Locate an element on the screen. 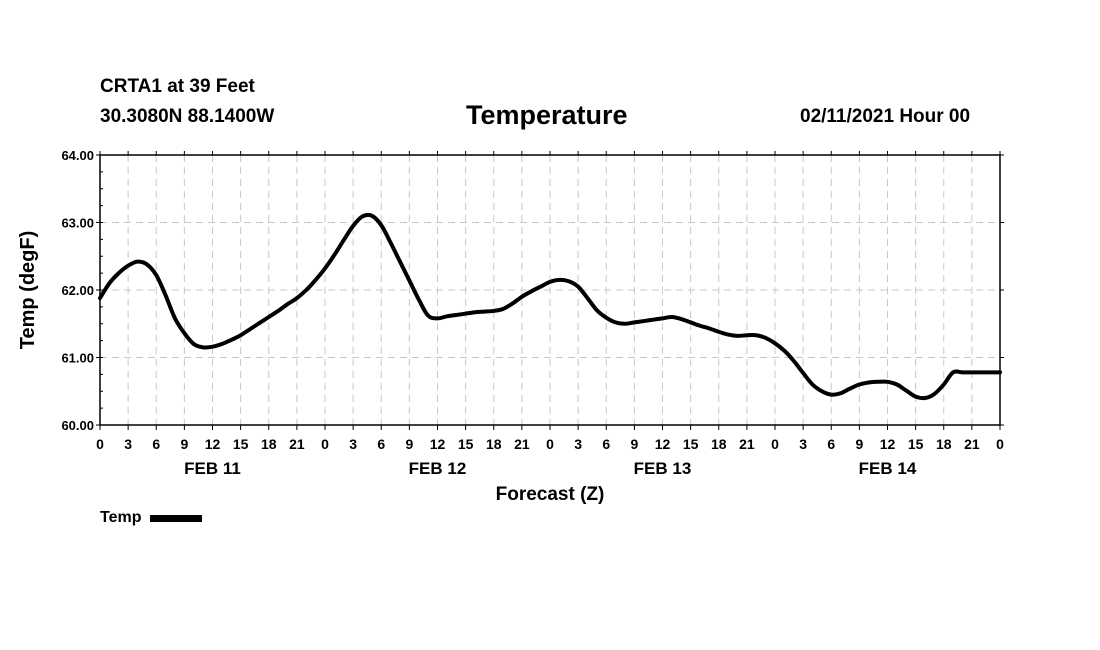  station-coordinates: 30.3080N 88.1400W is located at coordinates (187, 116).